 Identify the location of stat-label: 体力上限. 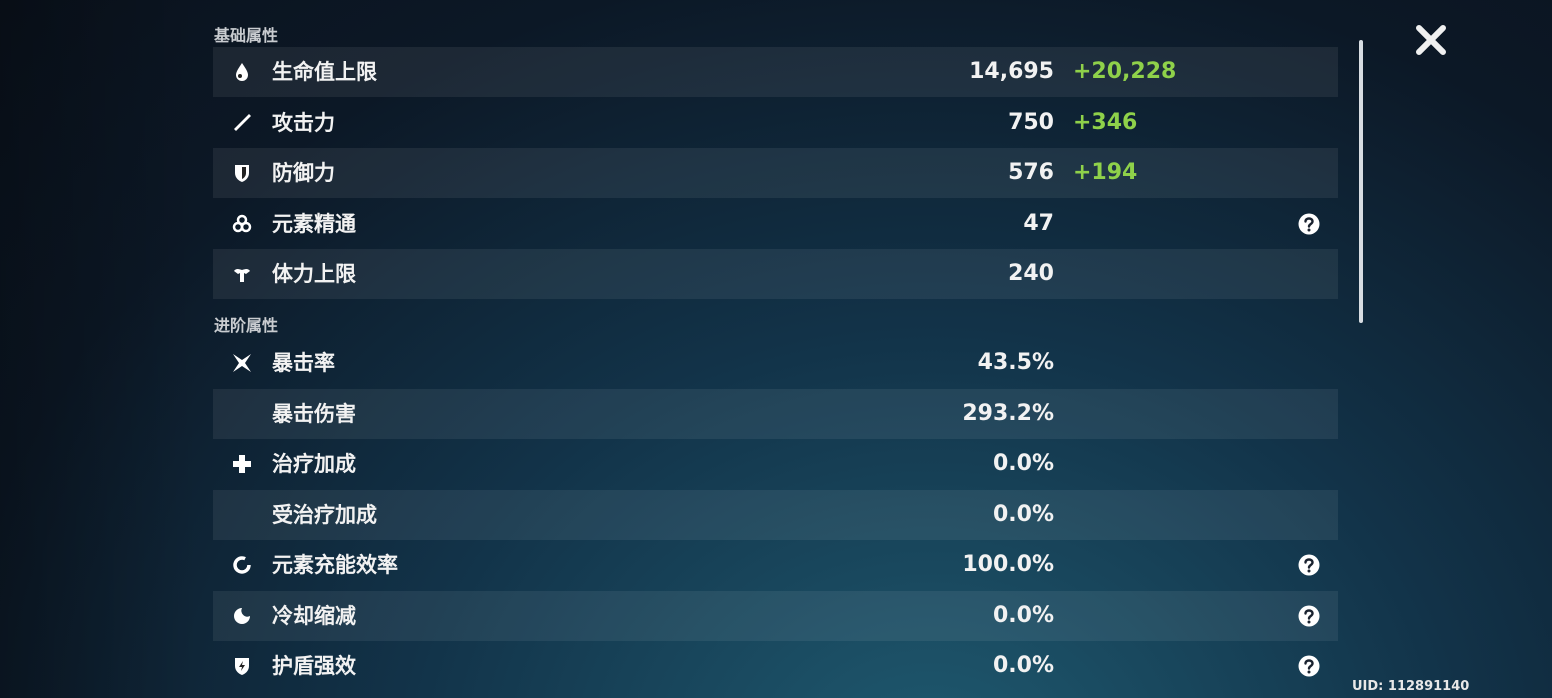
(314, 274).